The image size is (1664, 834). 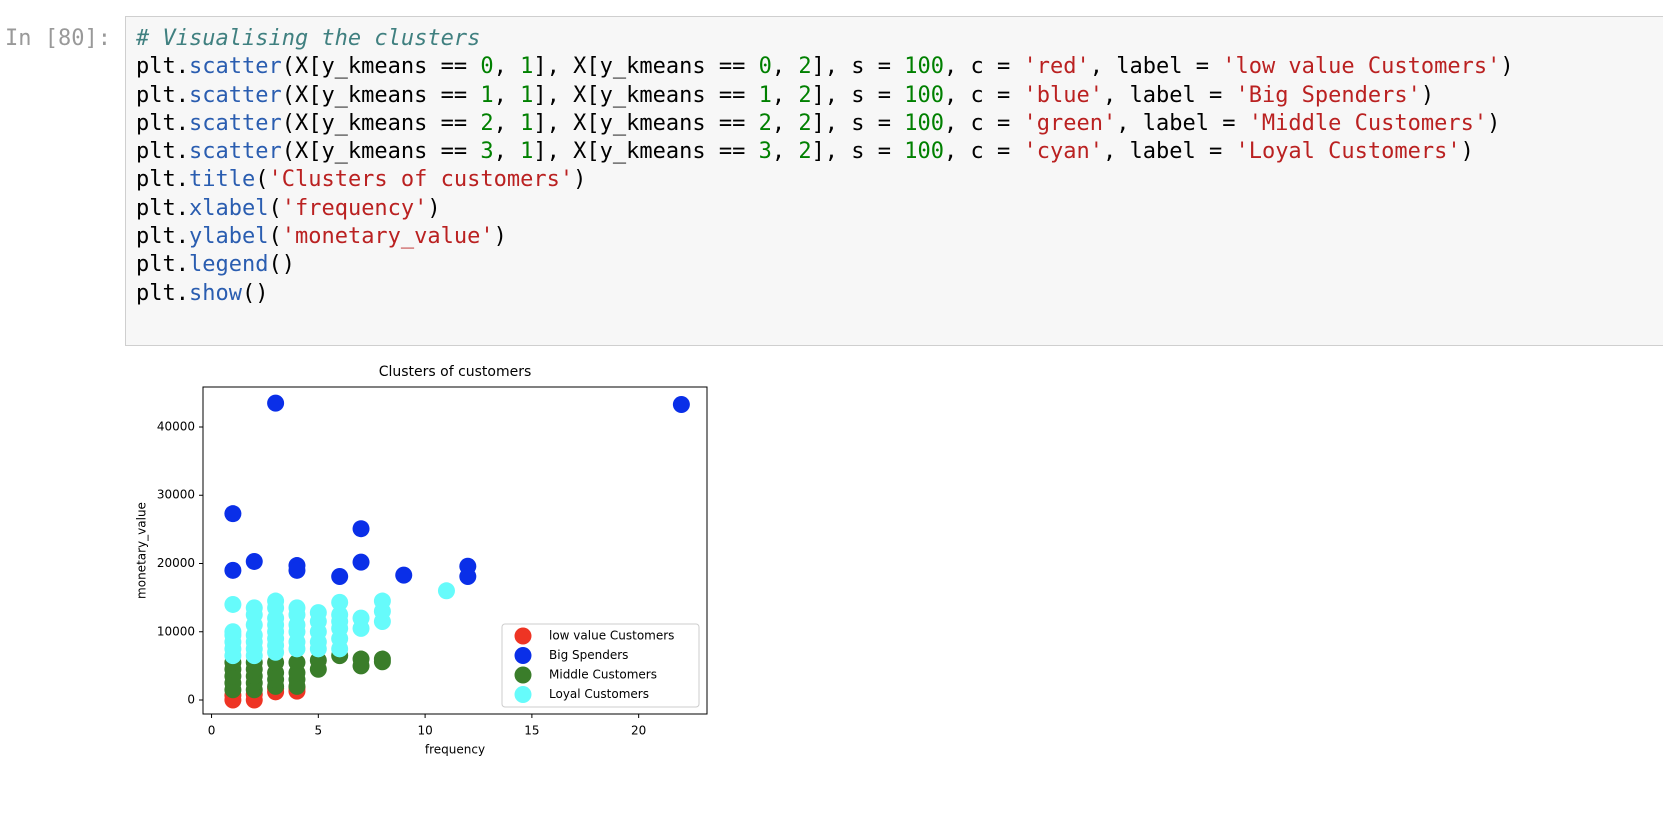 What do you see at coordinates (1368, 123) in the screenshot?
I see `code-token: 'Middle Customers'` at bounding box center [1368, 123].